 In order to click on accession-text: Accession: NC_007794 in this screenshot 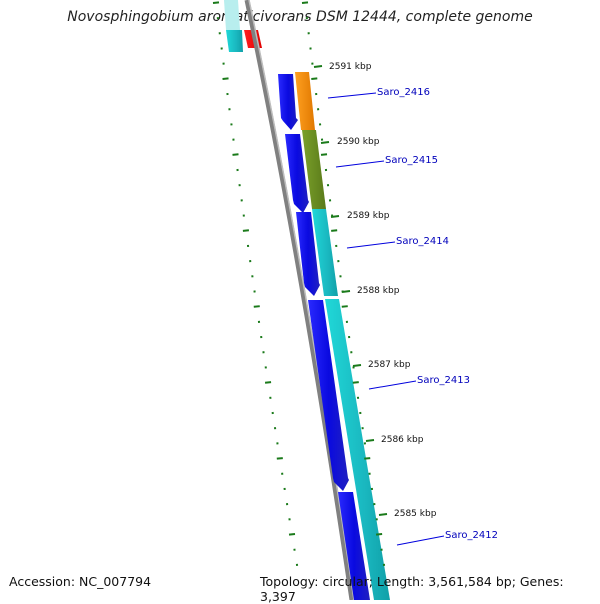, I will do `click(80, 581)`.